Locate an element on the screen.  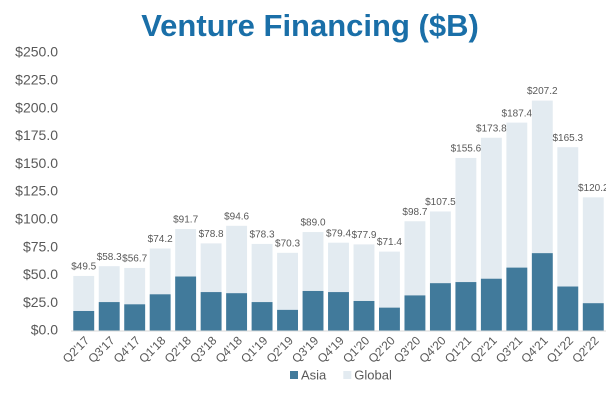
x-tick-label: Q1'18 is located at coordinates (152, 349).